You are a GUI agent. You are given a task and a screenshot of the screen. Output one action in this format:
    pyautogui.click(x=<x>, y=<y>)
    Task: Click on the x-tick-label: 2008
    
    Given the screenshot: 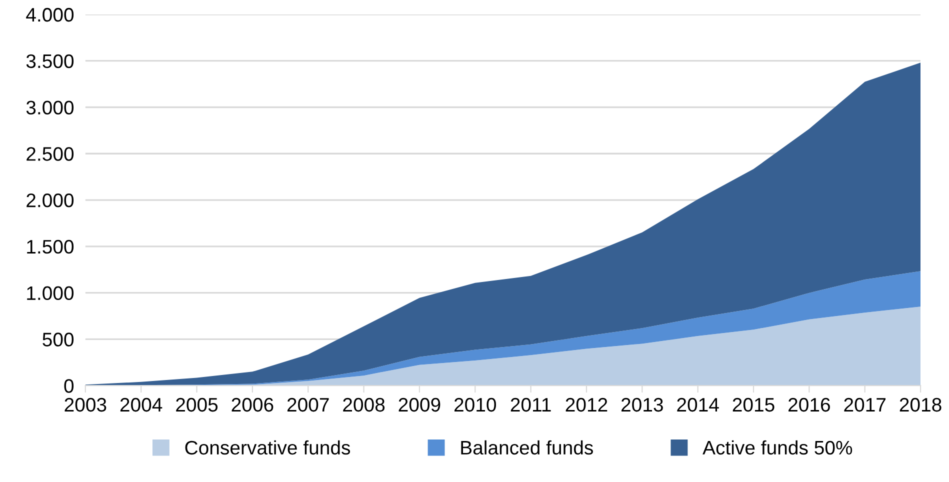 What is the action you would take?
    pyautogui.click(x=364, y=405)
    